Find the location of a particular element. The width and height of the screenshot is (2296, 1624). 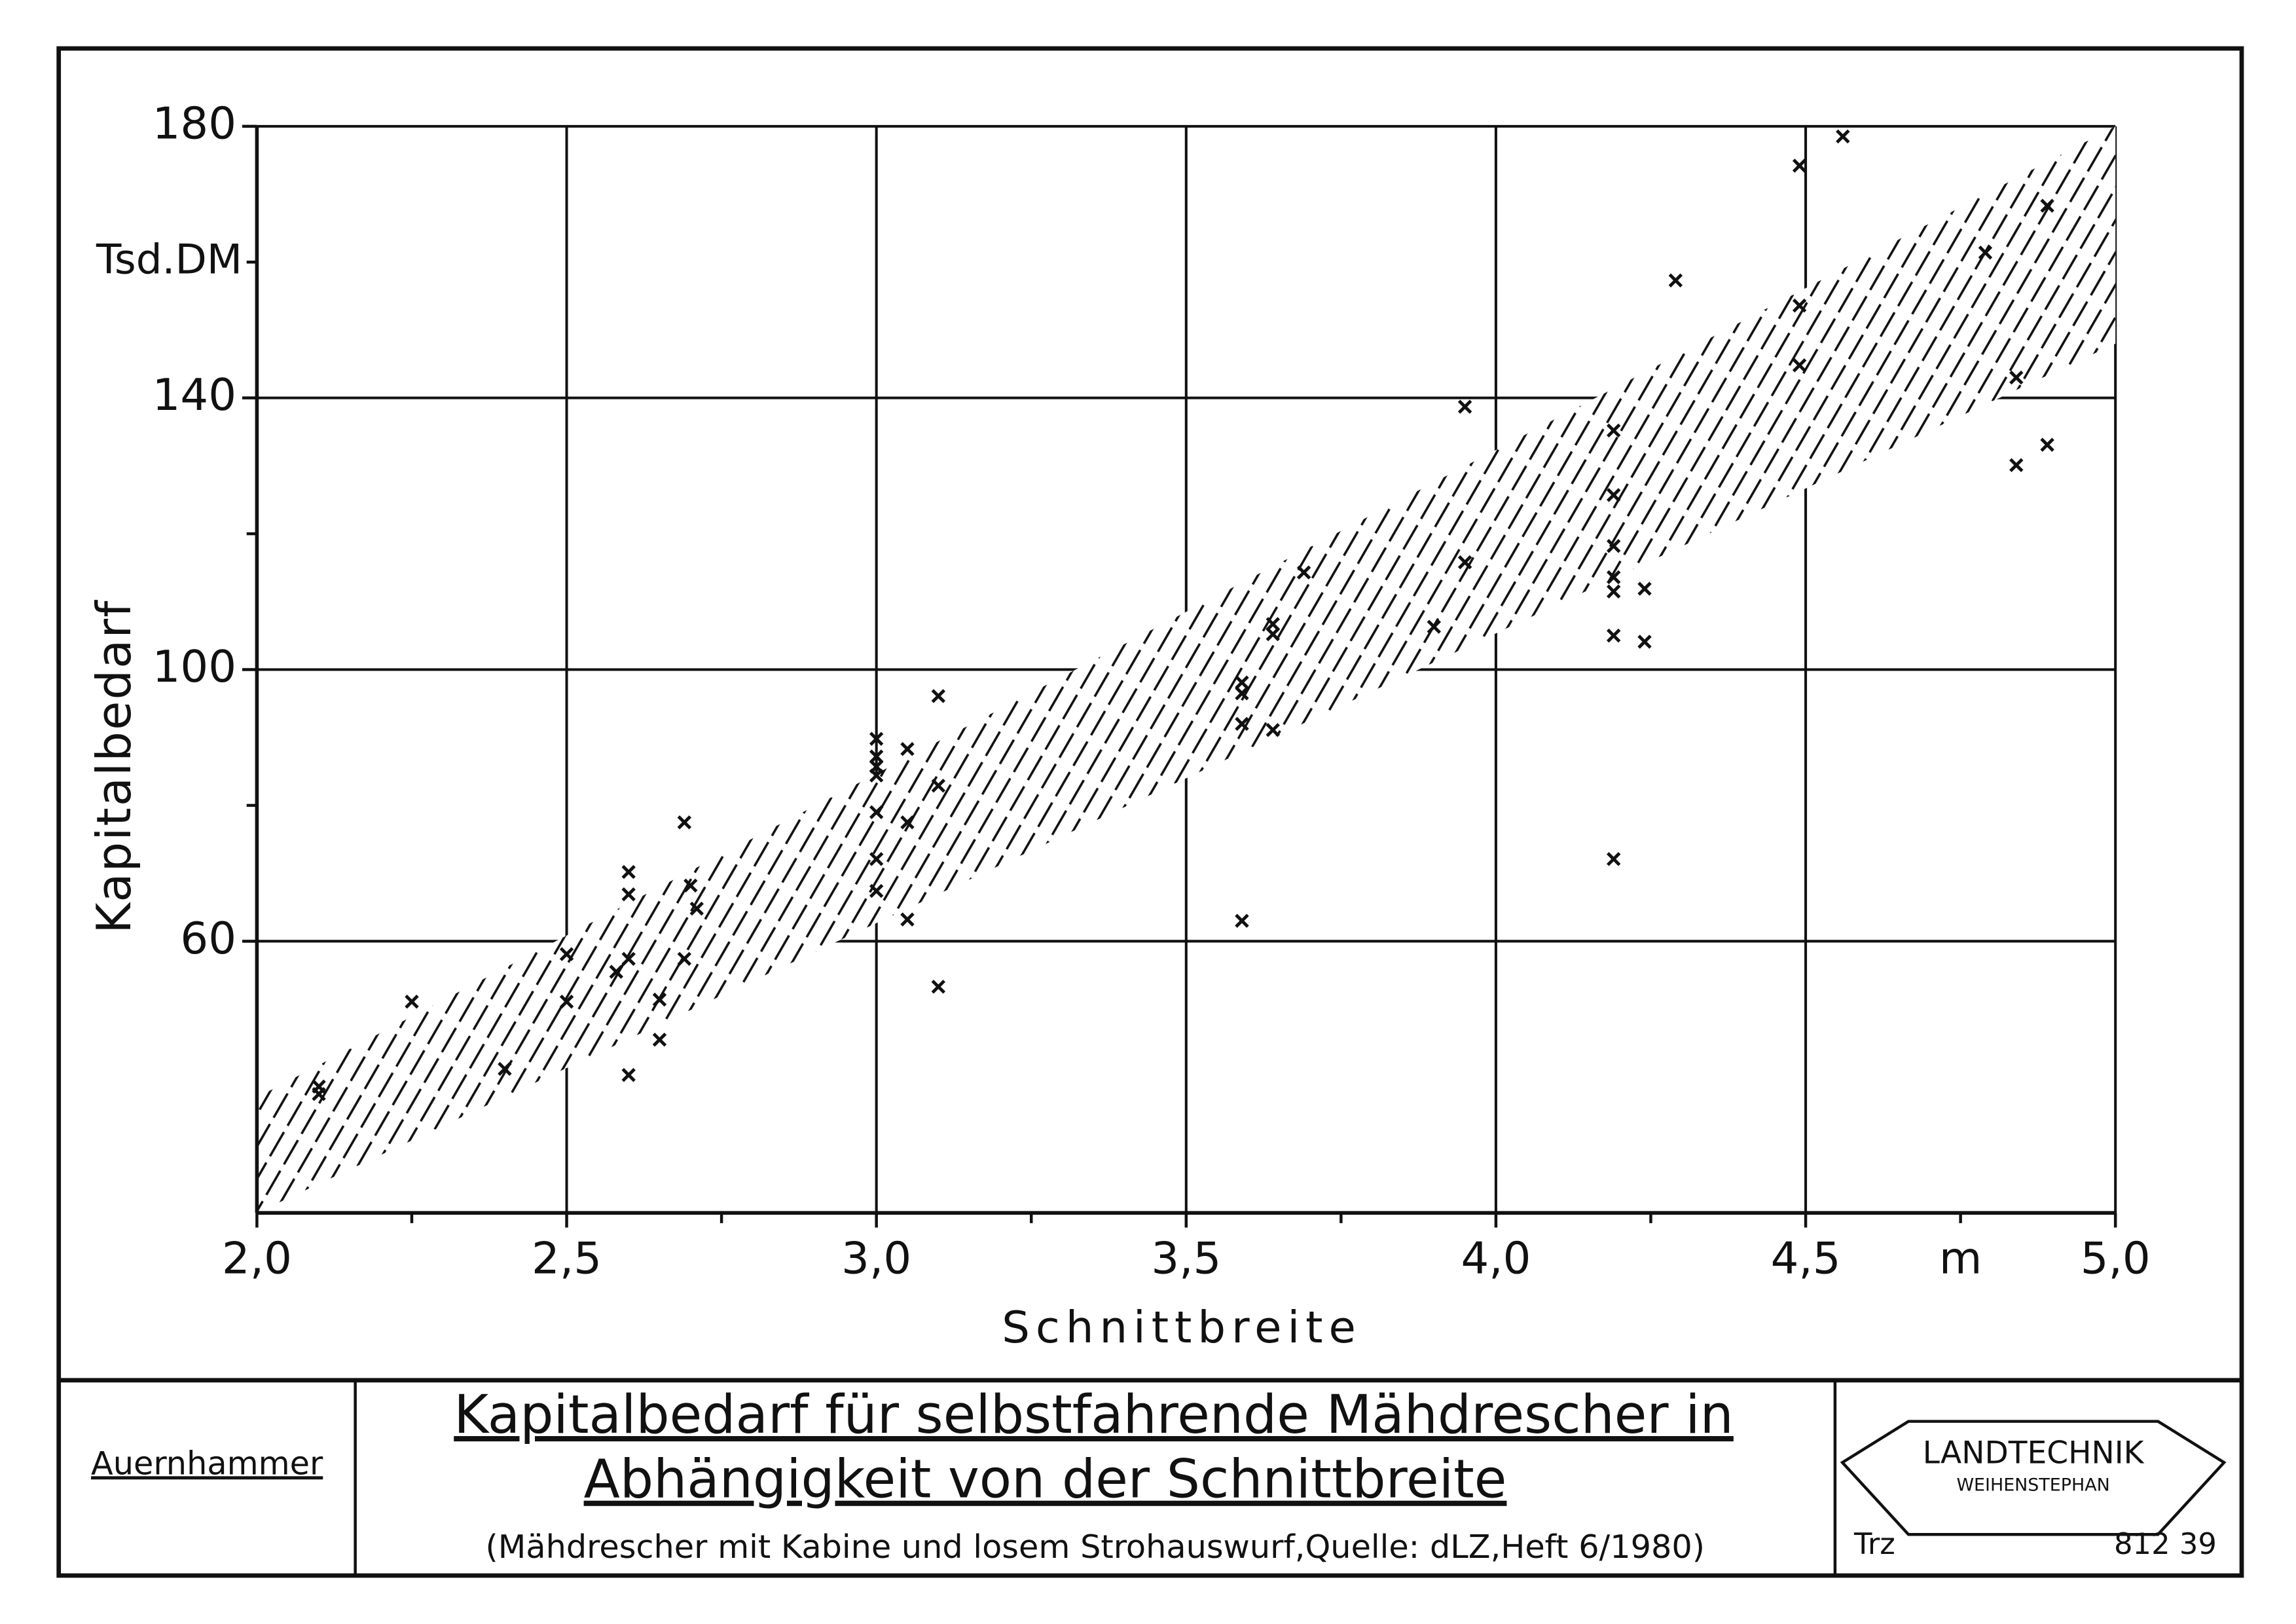

x-tick-label: 4,5 is located at coordinates (1806, 1258).